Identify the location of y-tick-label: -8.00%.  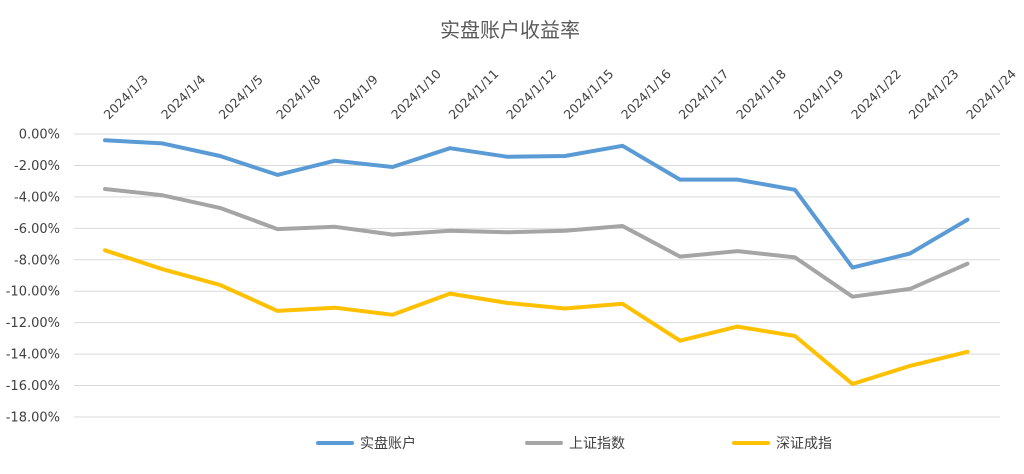
(37, 260).